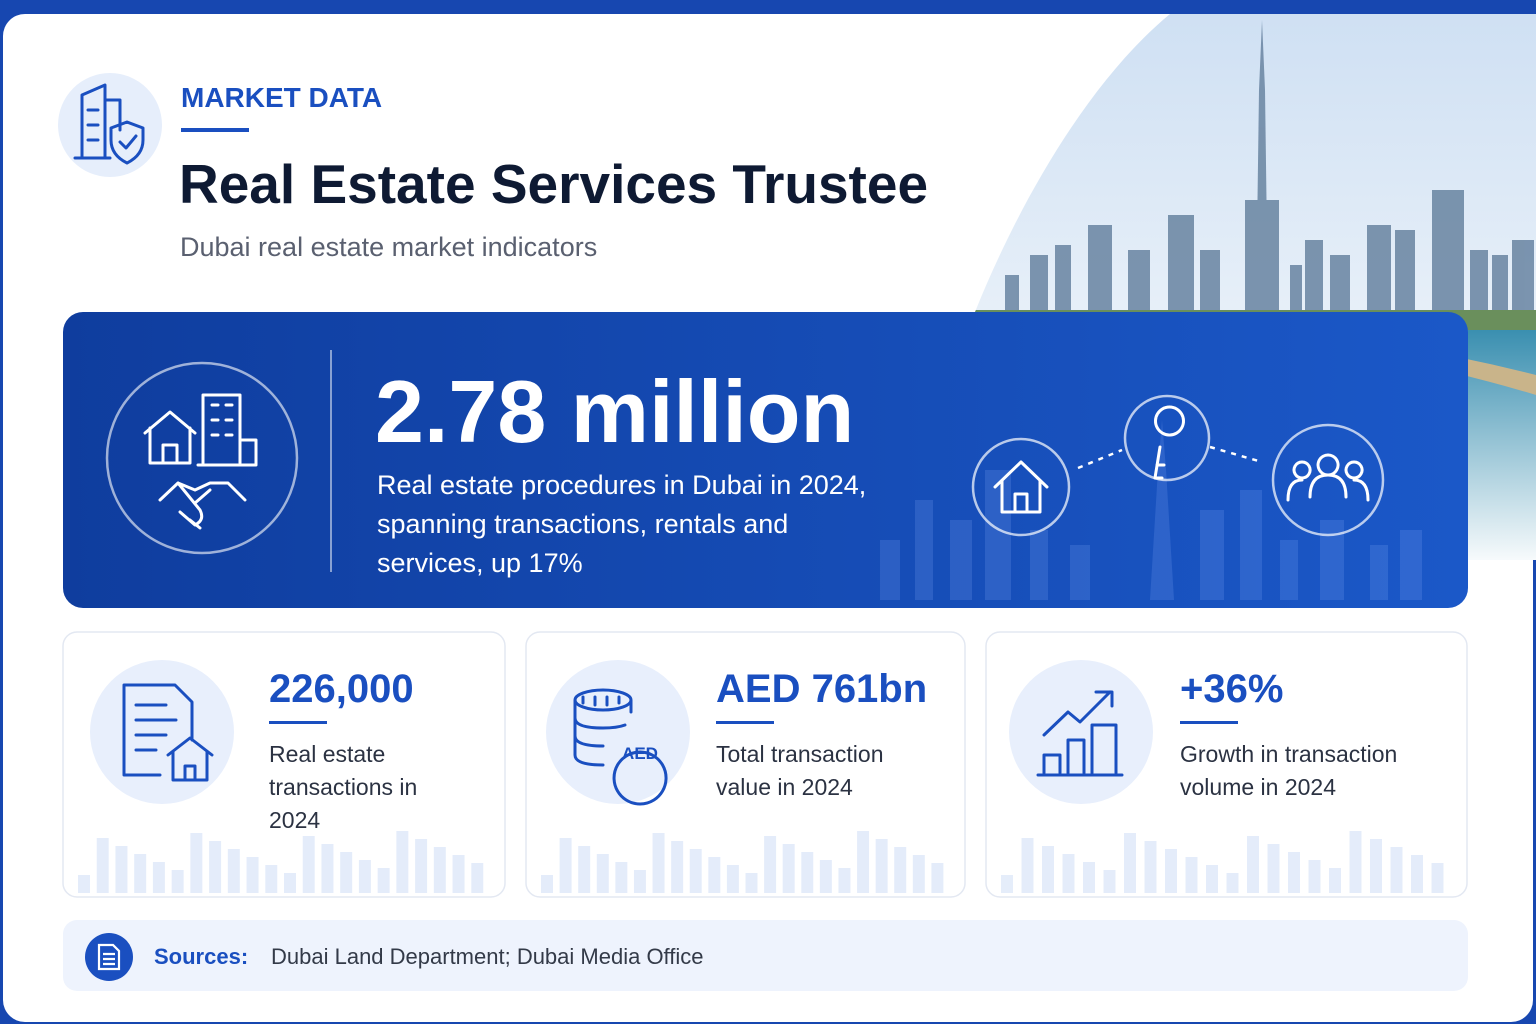 This screenshot has height=1024, width=1536. I want to click on hero-description: spanning transactions, rentals and, so click(582, 524).